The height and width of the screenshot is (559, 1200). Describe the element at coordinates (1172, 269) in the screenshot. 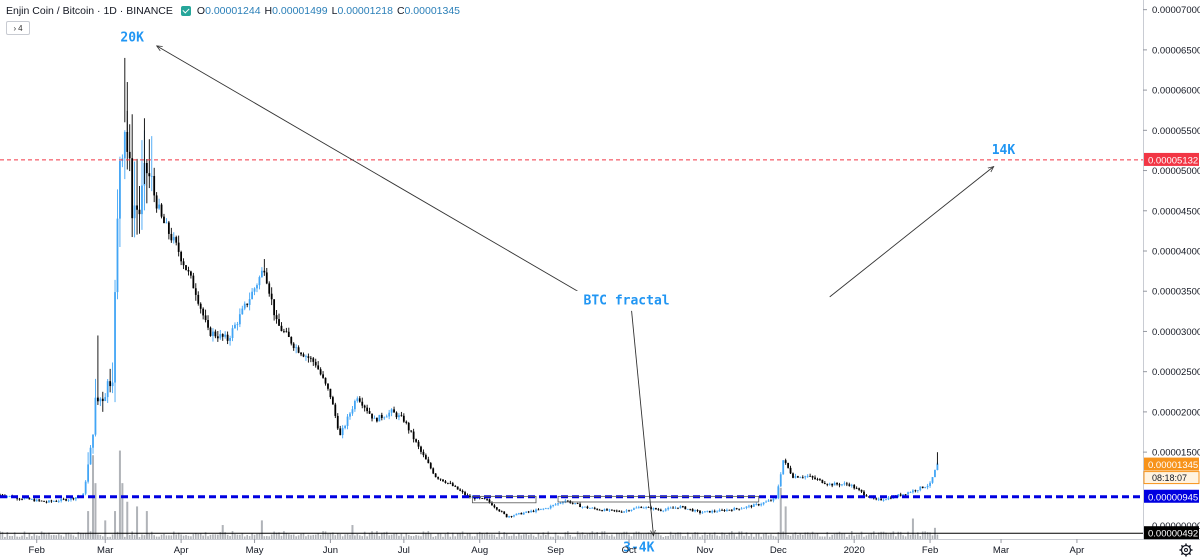

I see `price-axis-background` at that location.